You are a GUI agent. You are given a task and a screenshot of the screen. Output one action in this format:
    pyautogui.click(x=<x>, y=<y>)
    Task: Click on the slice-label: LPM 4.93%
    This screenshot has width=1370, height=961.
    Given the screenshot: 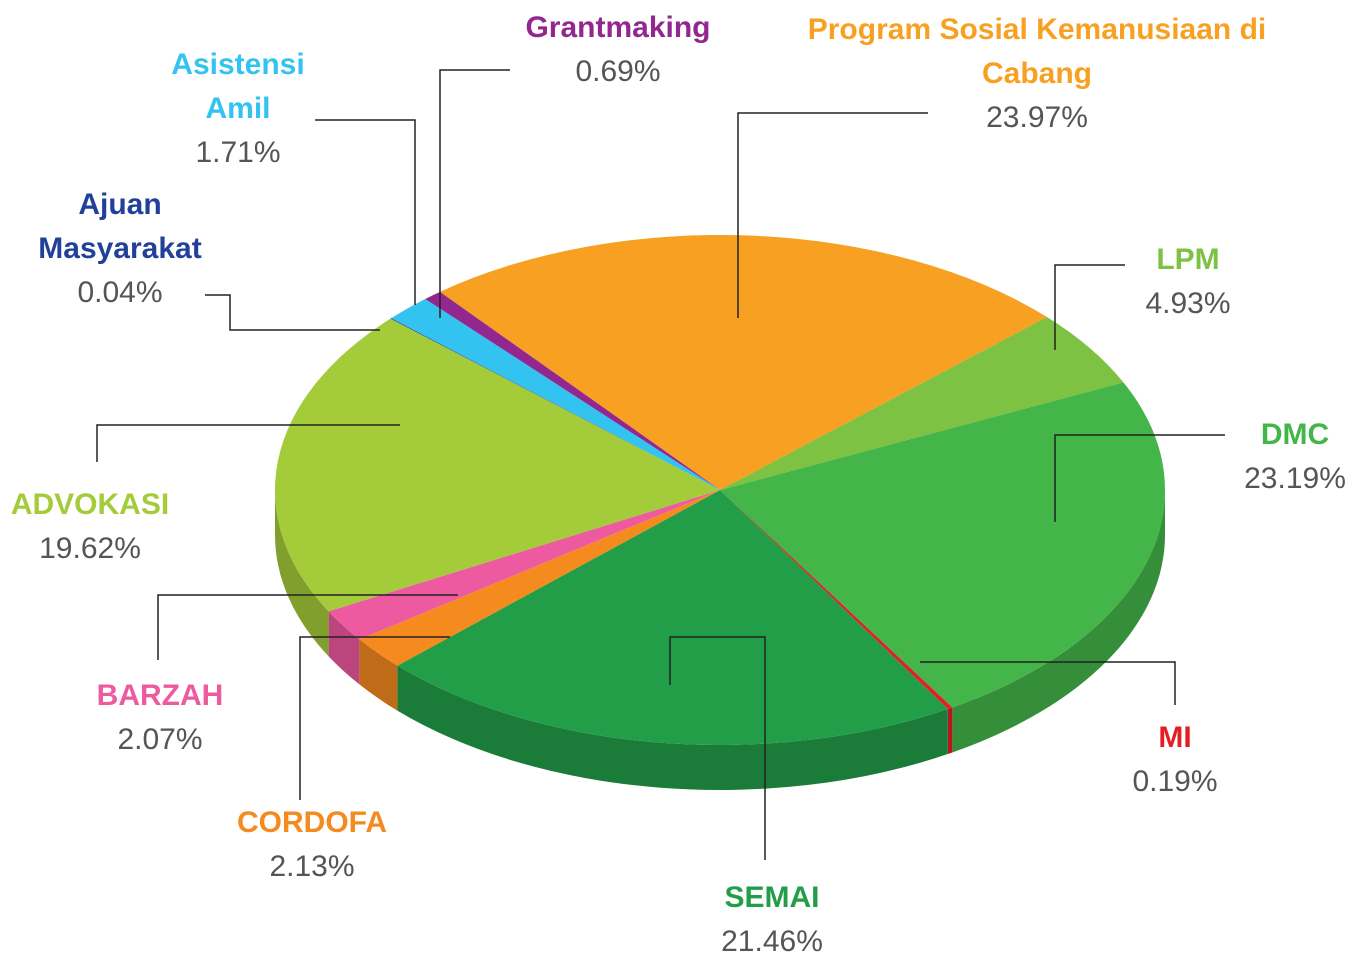 What is the action you would take?
    pyautogui.click(x=1188, y=282)
    